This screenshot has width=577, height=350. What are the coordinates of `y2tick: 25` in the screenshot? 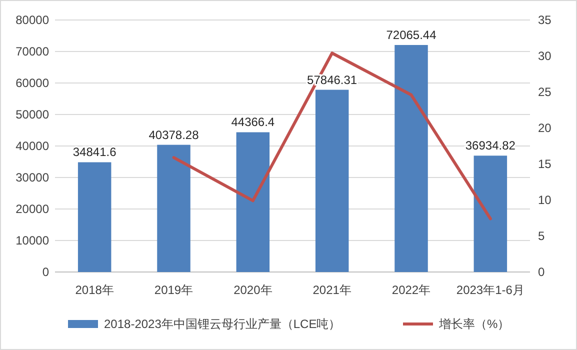 It's located at (545, 92).